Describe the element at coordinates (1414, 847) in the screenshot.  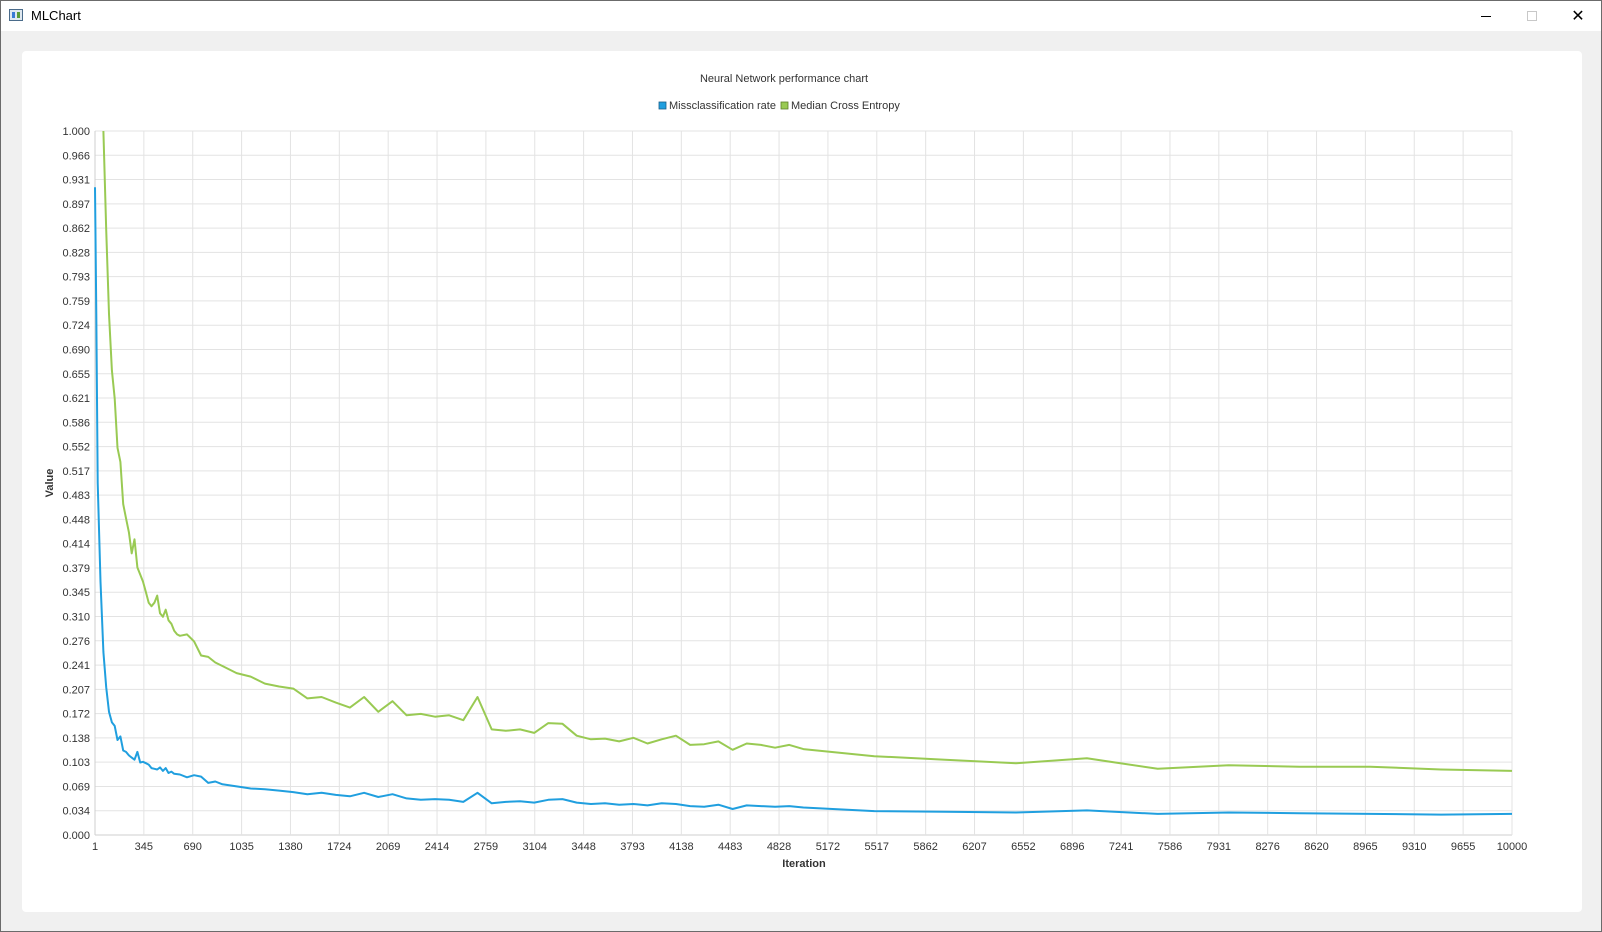
I see `x-tick-label: 9310` at that location.